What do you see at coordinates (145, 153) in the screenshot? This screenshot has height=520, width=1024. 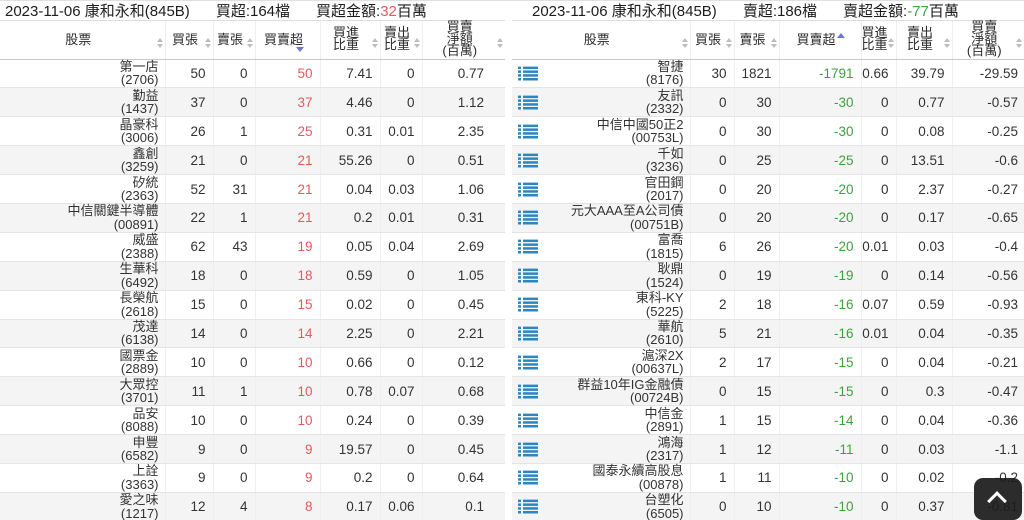 I see `stock-name: 鑫創` at bounding box center [145, 153].